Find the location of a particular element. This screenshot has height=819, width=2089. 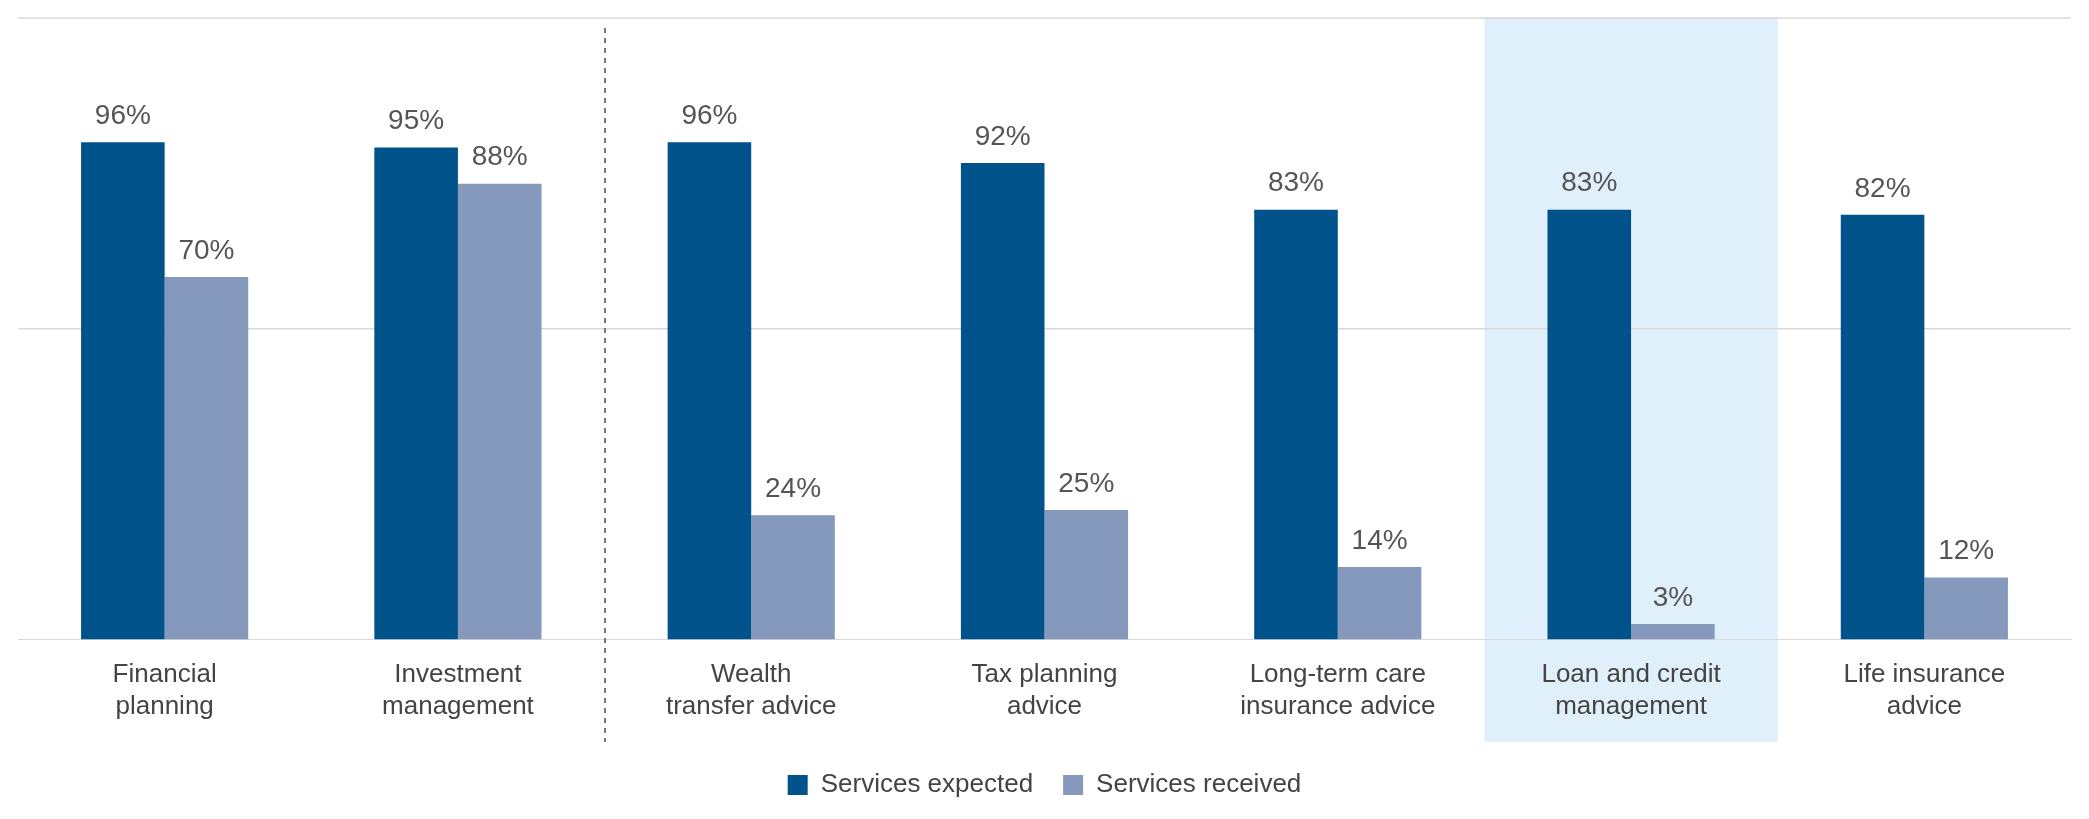

legend-label: Services expected is located at coordinates (927, 783).